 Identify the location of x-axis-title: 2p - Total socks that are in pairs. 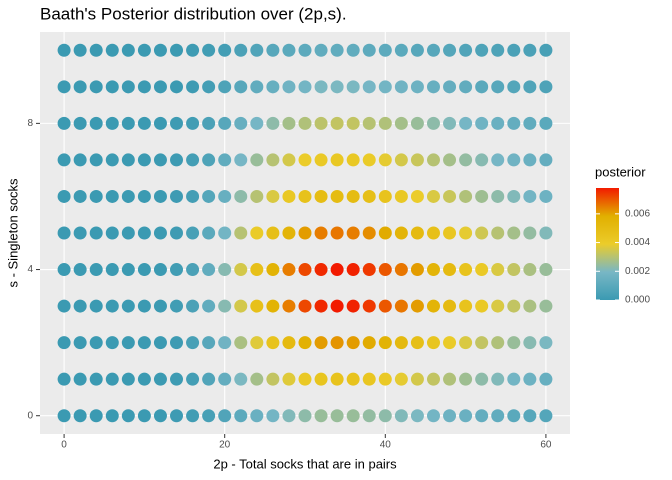
(305, 463).